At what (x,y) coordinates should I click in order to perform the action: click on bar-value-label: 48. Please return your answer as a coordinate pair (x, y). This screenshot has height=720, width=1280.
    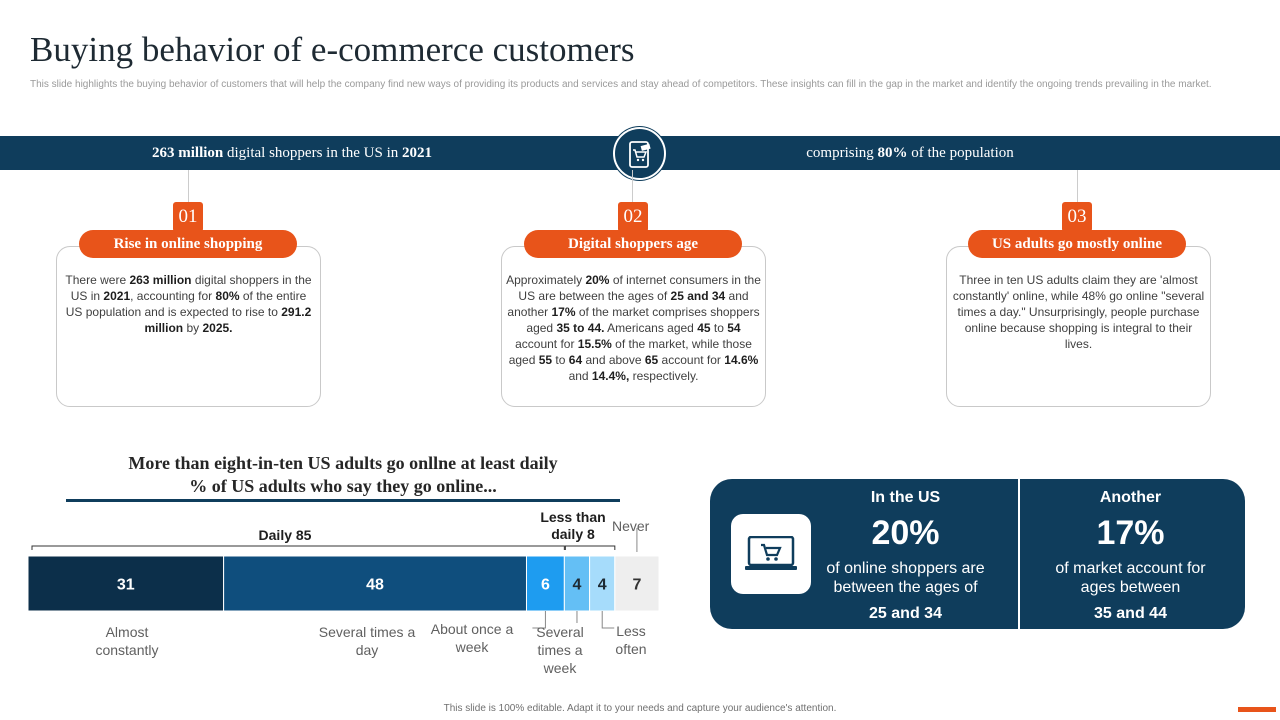
    Looking at the image, I should click on (375, 585).